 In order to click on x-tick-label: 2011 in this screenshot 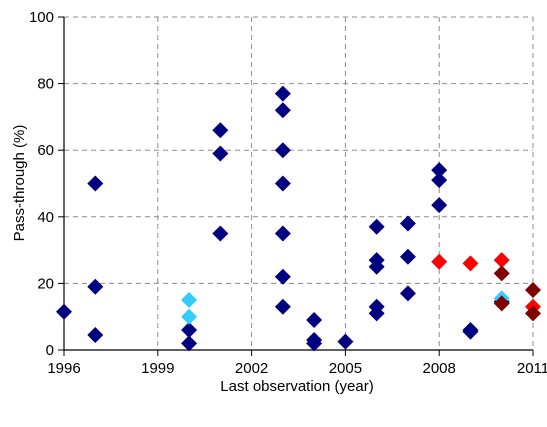, I will do `click(532, 368)`.